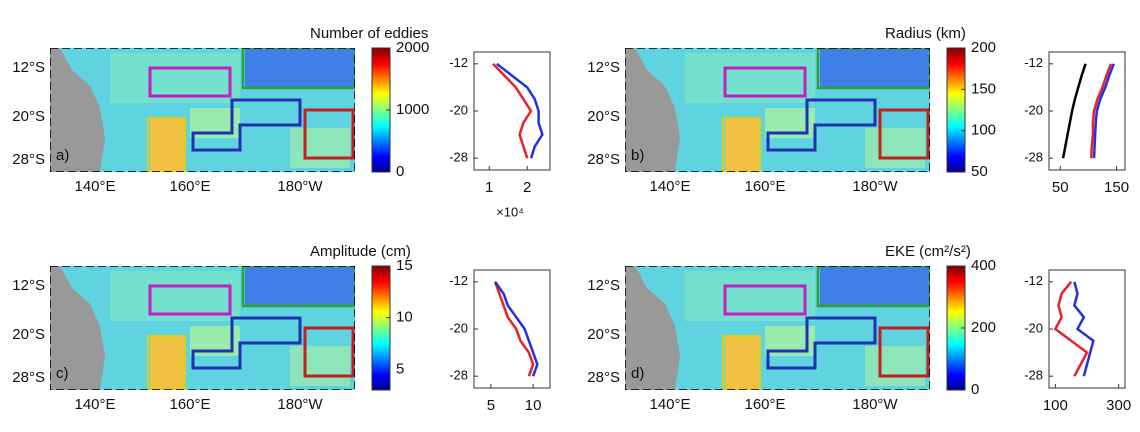 This screenshot has width=1140, height=432. Describe the element at coordinates (979, 171) in the screenshot. I see `colorbar-tick-label: 50` at that location.